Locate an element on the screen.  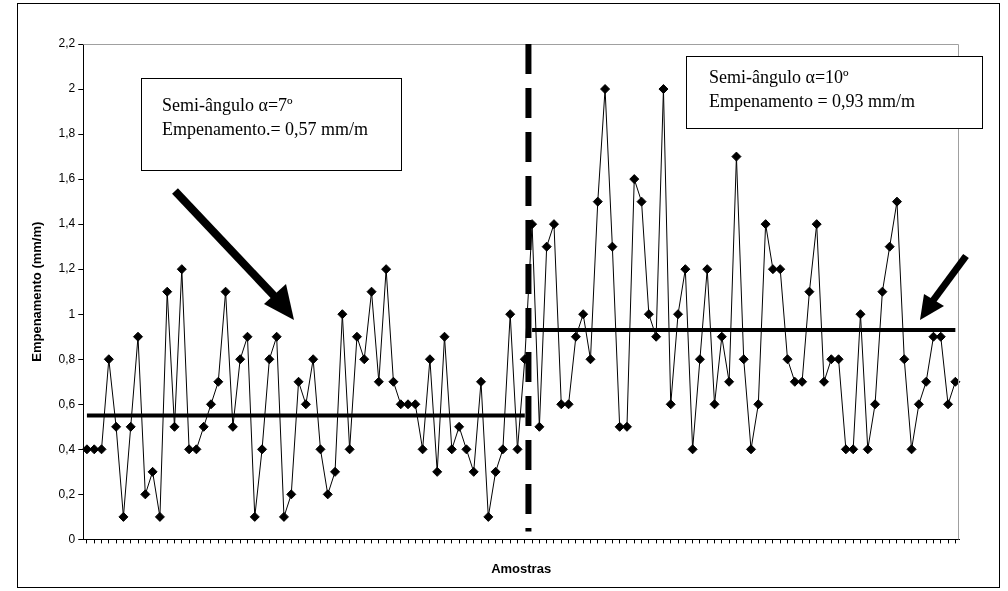
y-tick-label: 0 is located at coordinates (72, 538).